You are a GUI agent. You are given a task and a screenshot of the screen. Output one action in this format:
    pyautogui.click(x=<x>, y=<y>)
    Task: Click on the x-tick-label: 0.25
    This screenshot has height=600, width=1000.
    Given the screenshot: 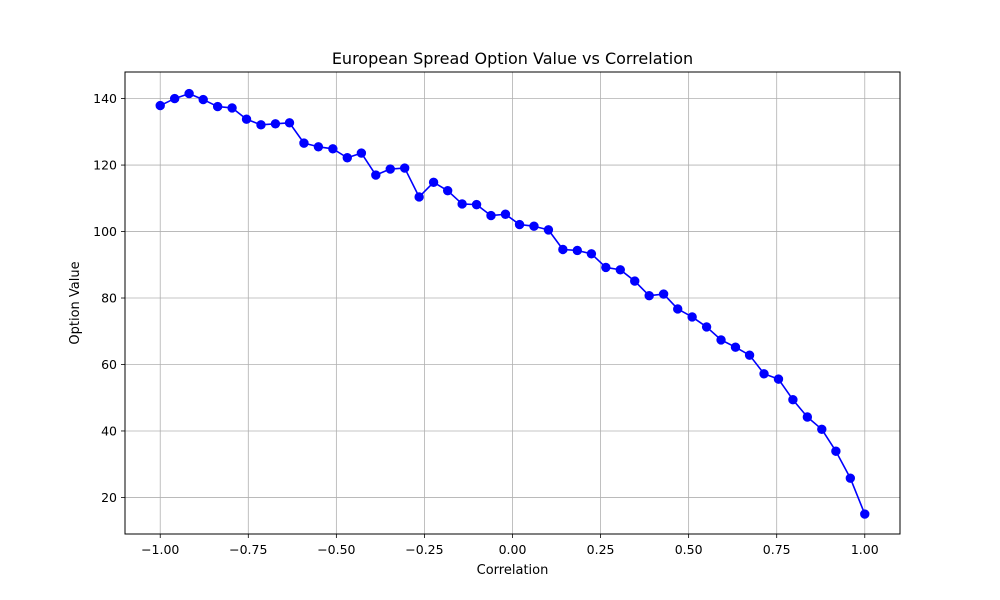 What is the action you would take?
    pyautogui.click(x=601, y=549)
    